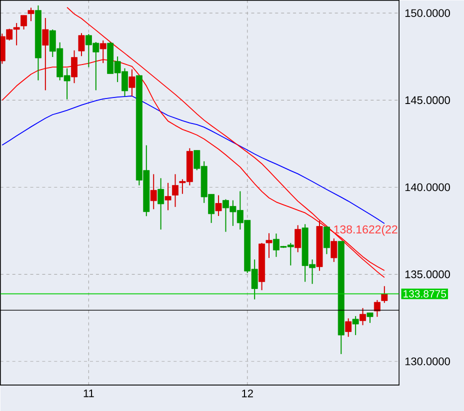 This screenshot has width=464, height=411. Describe the element at coordinates (427, 100) in the screenshot. I see `y-tick-label: 145.0000` at that location.